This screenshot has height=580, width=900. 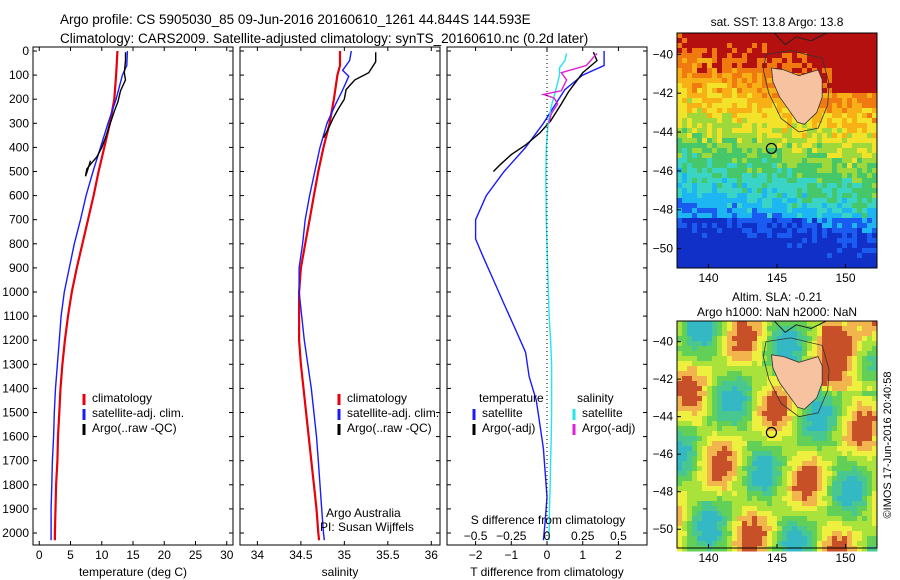 What do you see at coordinates (15, 461) in the screenshot?
I see `depth-tick-label: 1700` at bounding box center [15, 461].